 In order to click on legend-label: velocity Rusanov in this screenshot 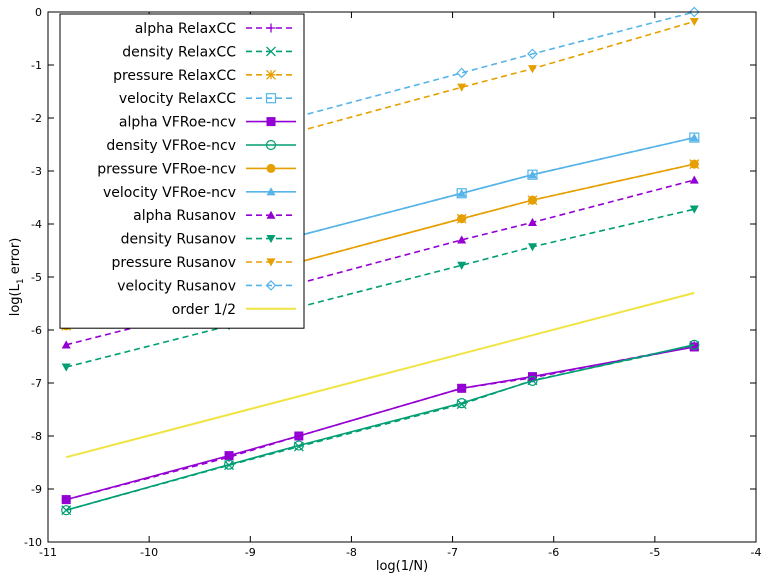, I will do `click(176, 286)`.